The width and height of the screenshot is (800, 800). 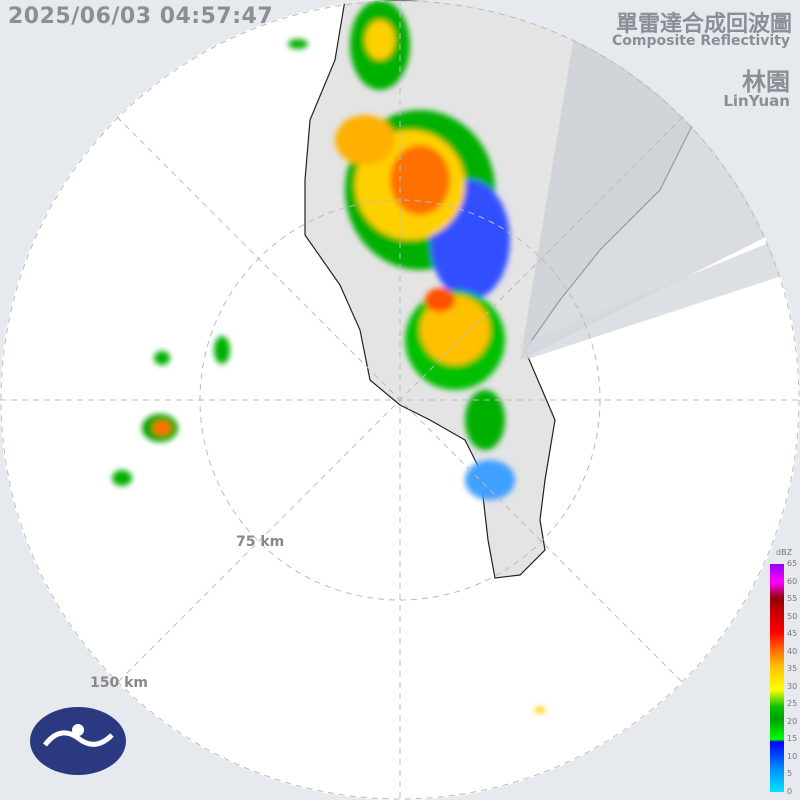 I want to click on dbz-legend: dBZ 65 60 55 50 45 40 35 30 25 20 15 10 5 0, so click(x=784, y=674).